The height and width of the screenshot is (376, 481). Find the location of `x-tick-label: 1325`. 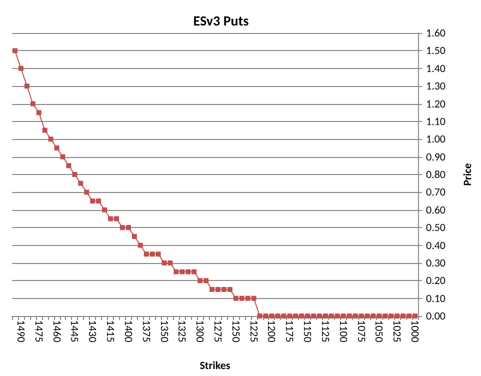

x-tick-label: 1325 is located at coordinates (182, 331).